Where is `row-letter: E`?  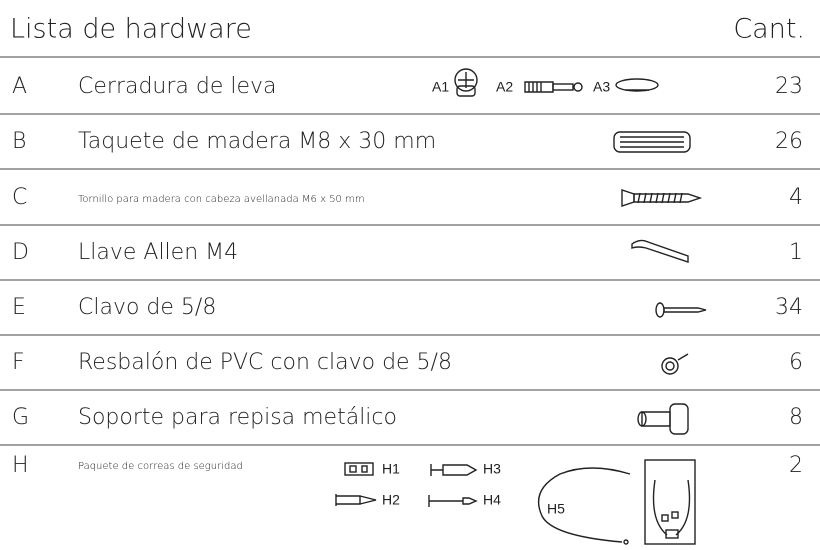 row-letter: E is located at coordinates (19, 307).